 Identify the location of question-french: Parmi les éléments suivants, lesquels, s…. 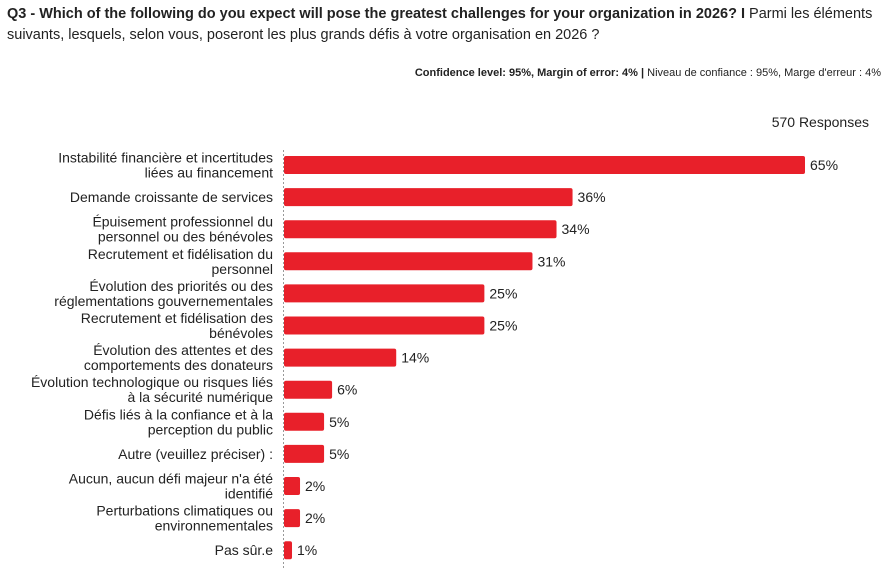
(440, 24).